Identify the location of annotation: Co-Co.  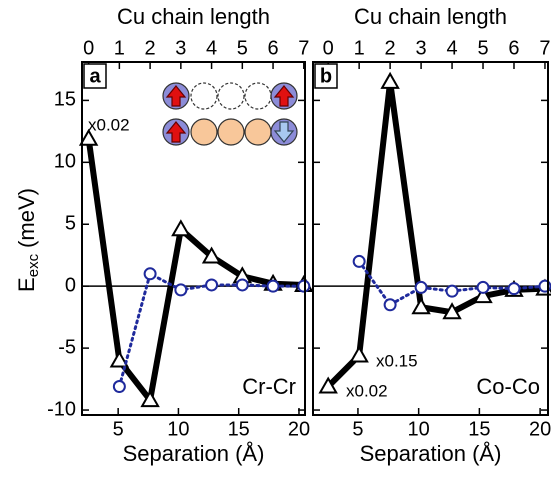
(508, 386).